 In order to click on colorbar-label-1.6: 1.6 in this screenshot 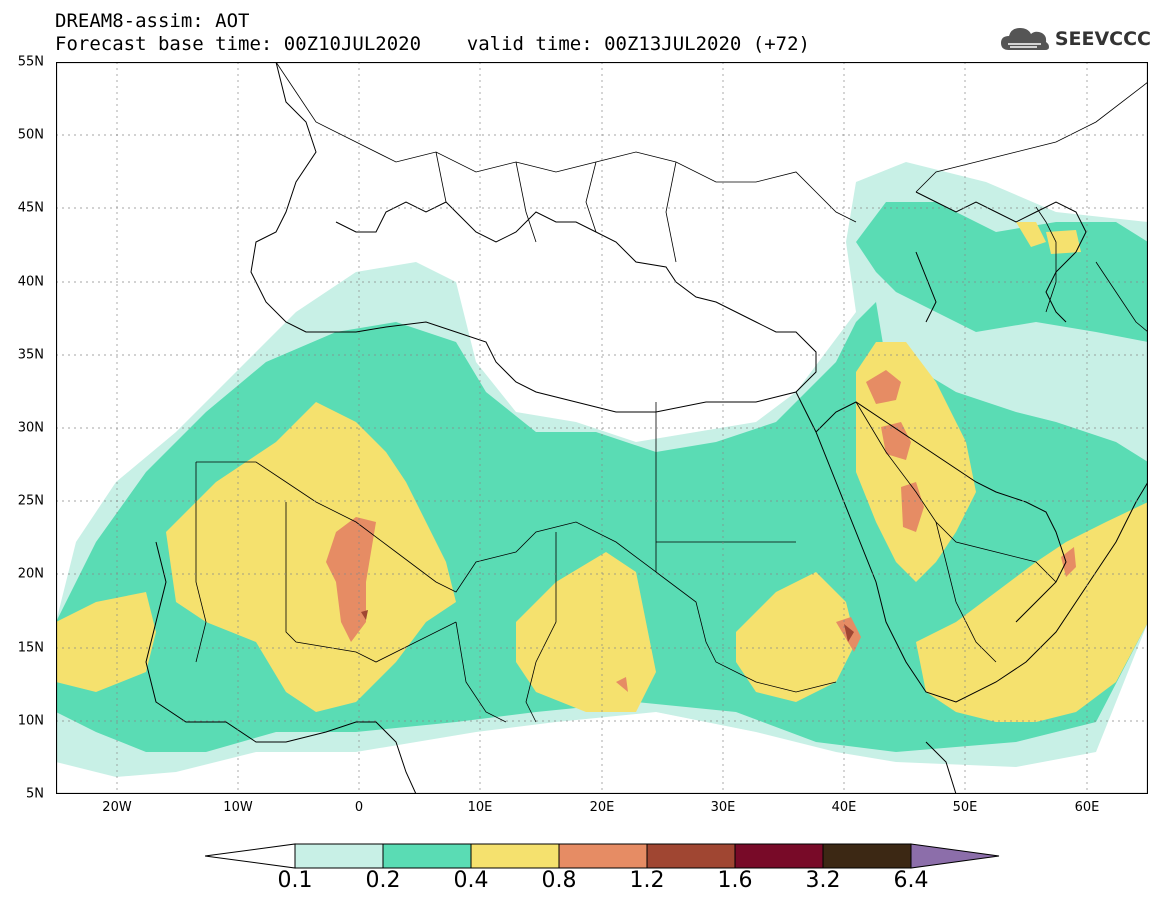, I will do `click(735, 880)`.